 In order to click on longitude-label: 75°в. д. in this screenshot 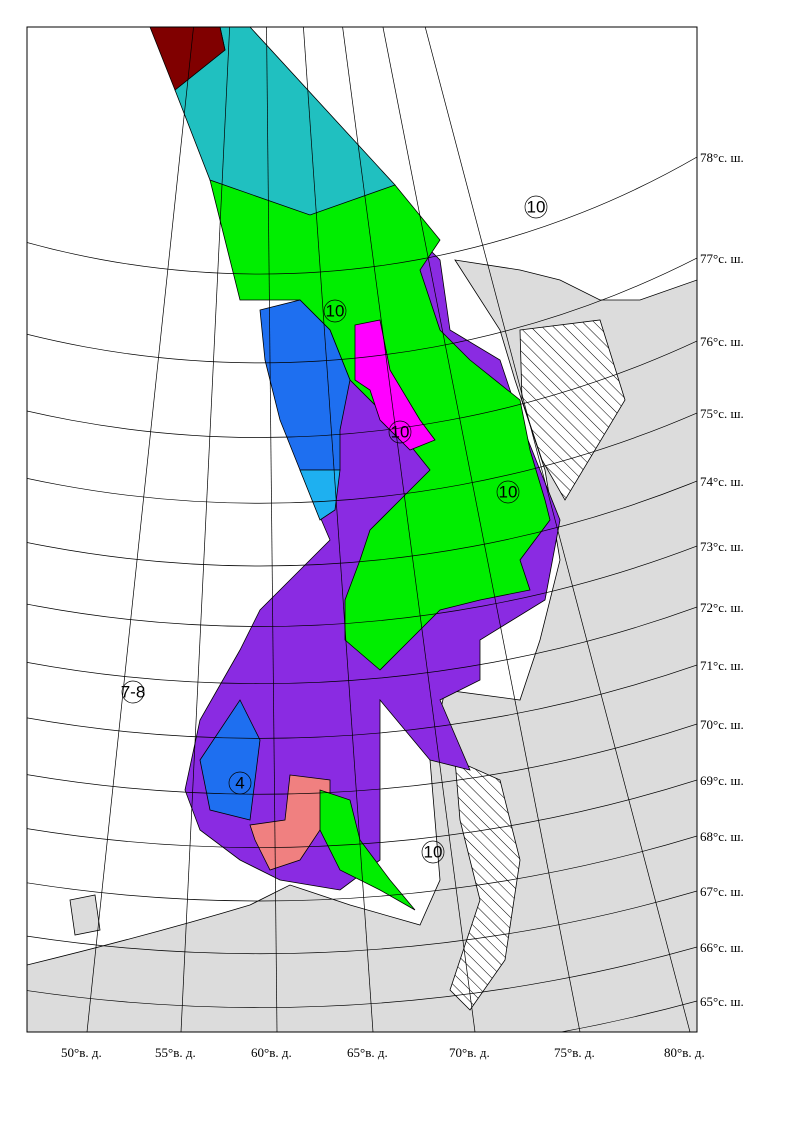, I will do `click(574, 1052)`.